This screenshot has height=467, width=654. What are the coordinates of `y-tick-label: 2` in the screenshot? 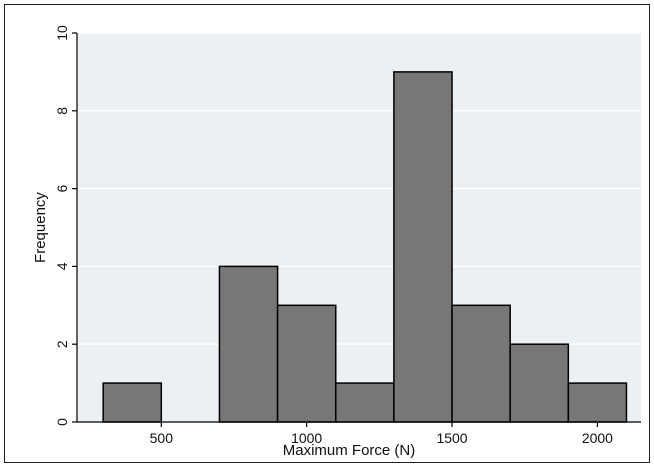 It's located at (62, 344).